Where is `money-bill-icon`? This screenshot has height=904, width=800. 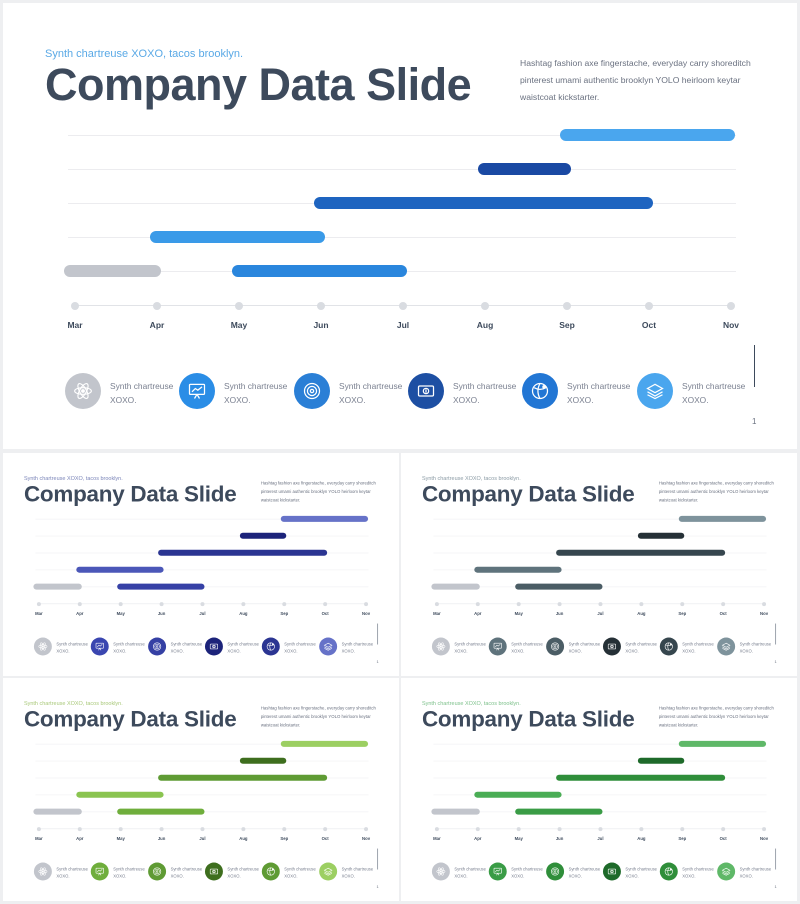
money-bill-icon is located at coordinates (611, 871).